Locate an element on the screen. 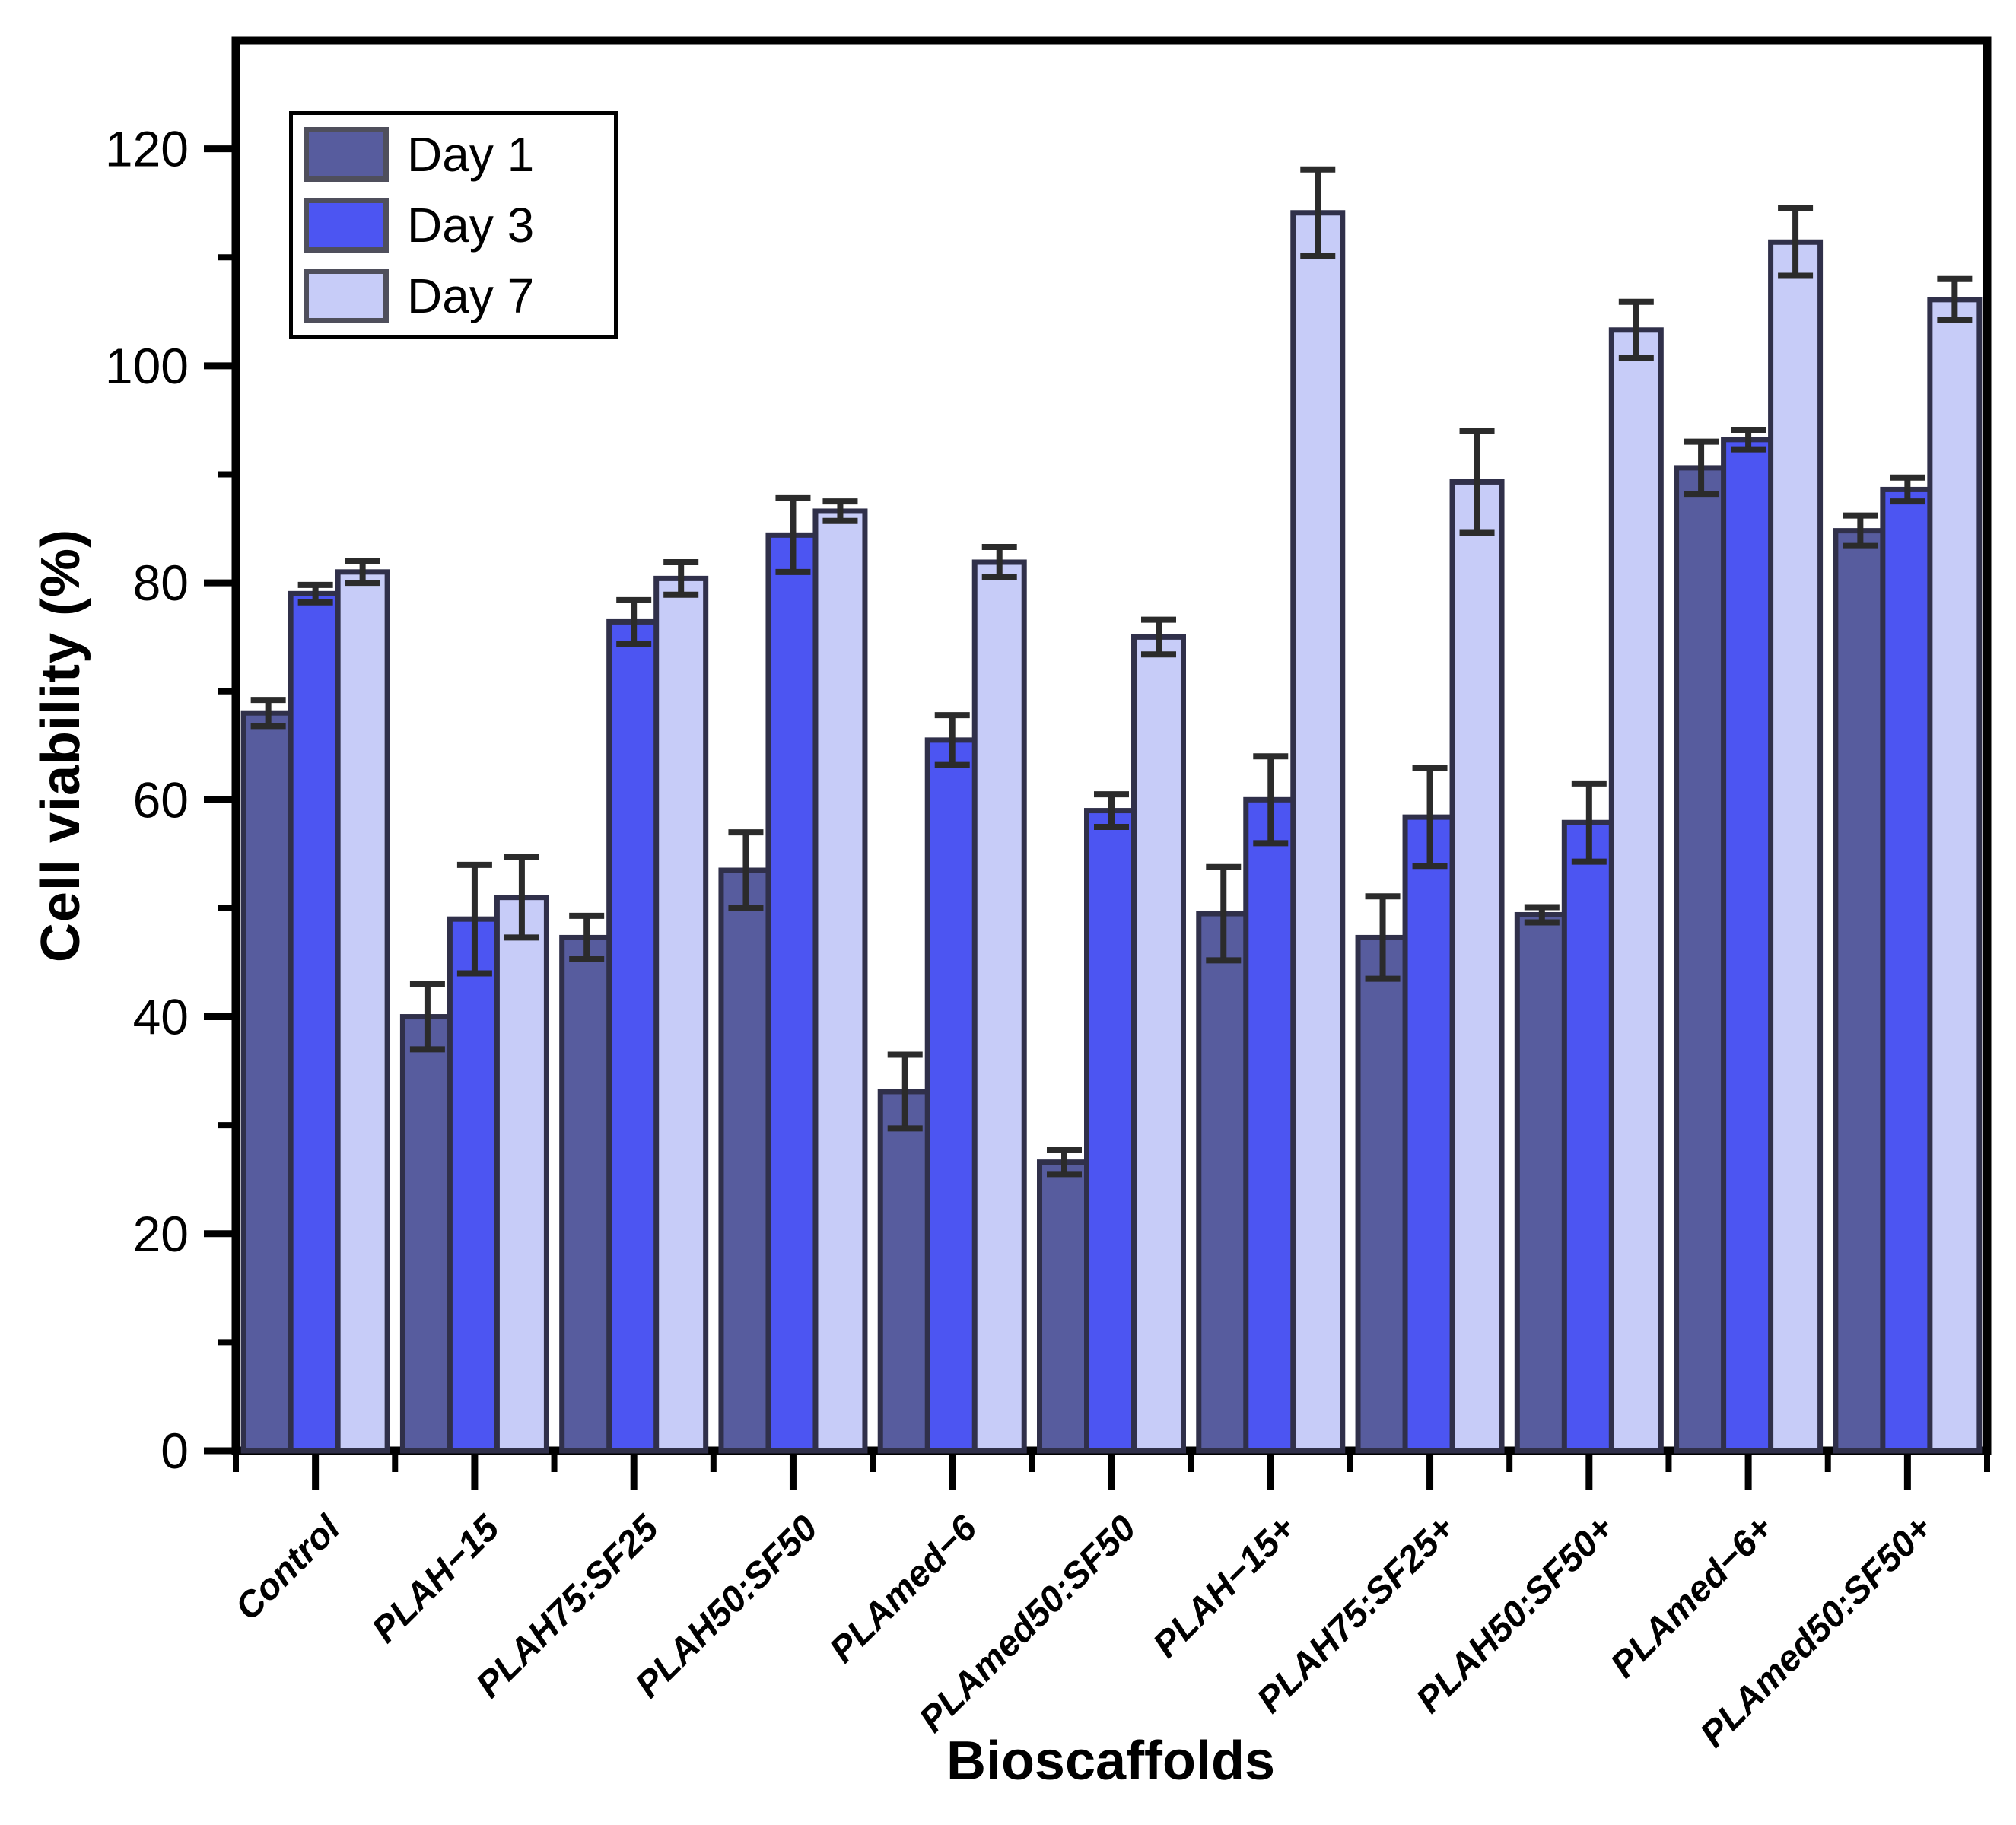  bar-day-3-PLAH50:SF50+ is located at coordinates (1589, 1137).